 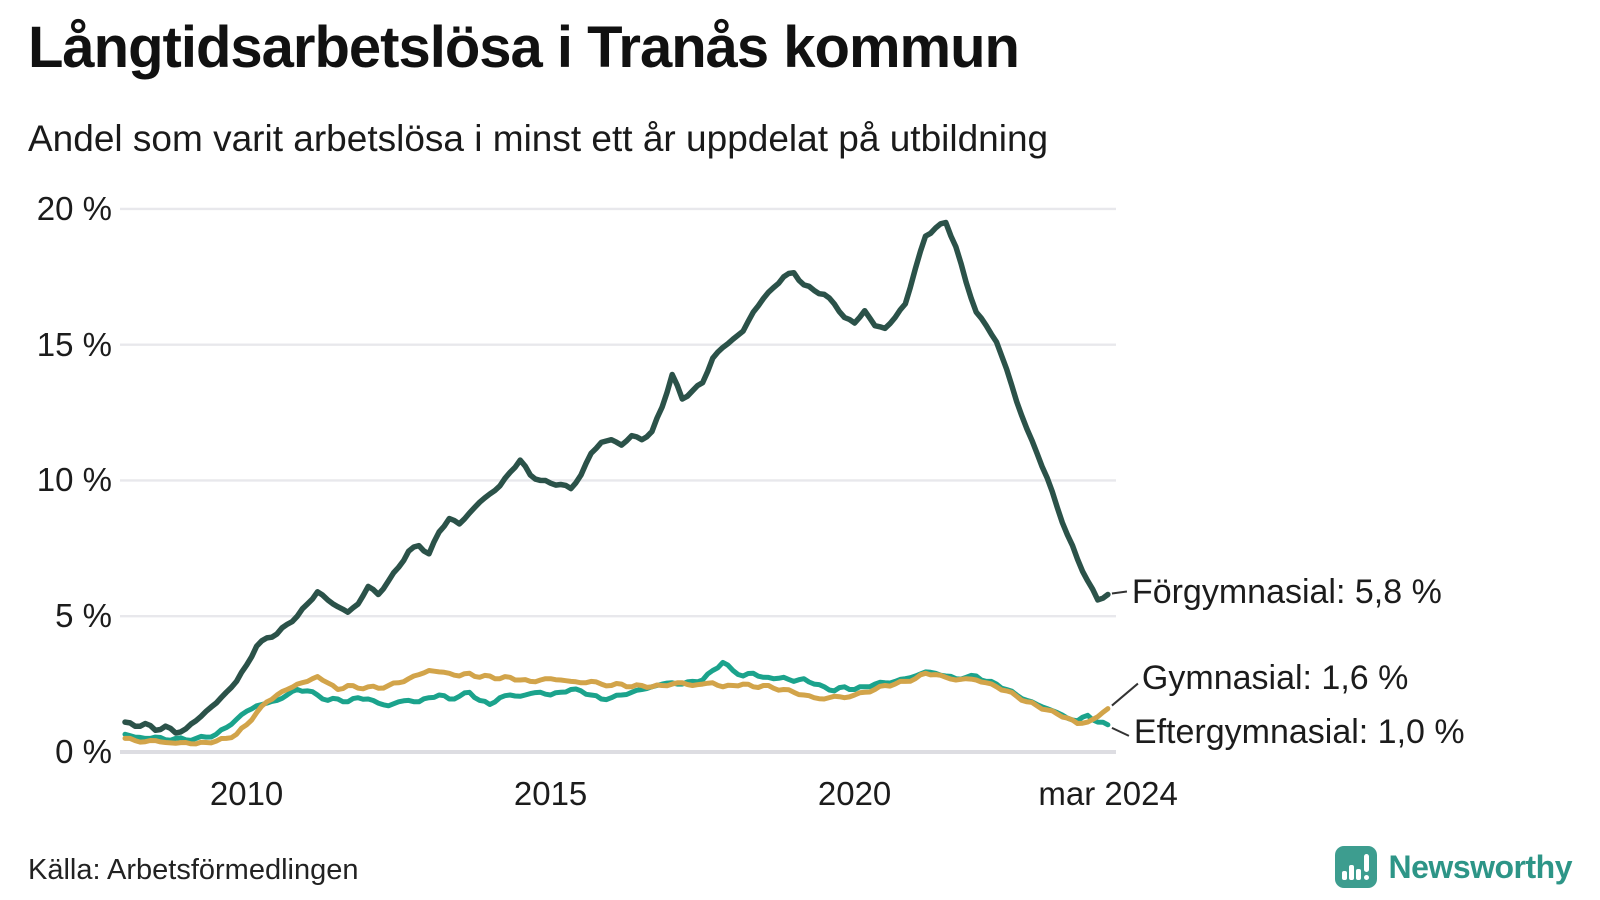 What do you see at coordinates (1299, 731) in the screenshot?
I see `end-label-eftergymnasial: Eftergymnasial: 1,0 %` at bounding box center [1299, 731].